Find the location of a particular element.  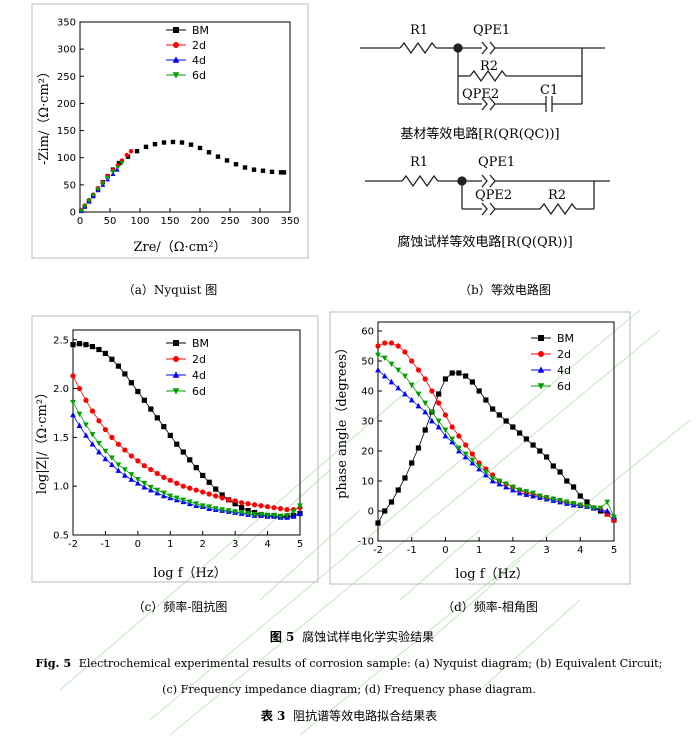

y-tick-label: 2.0 is located at coordinates (61, 389).